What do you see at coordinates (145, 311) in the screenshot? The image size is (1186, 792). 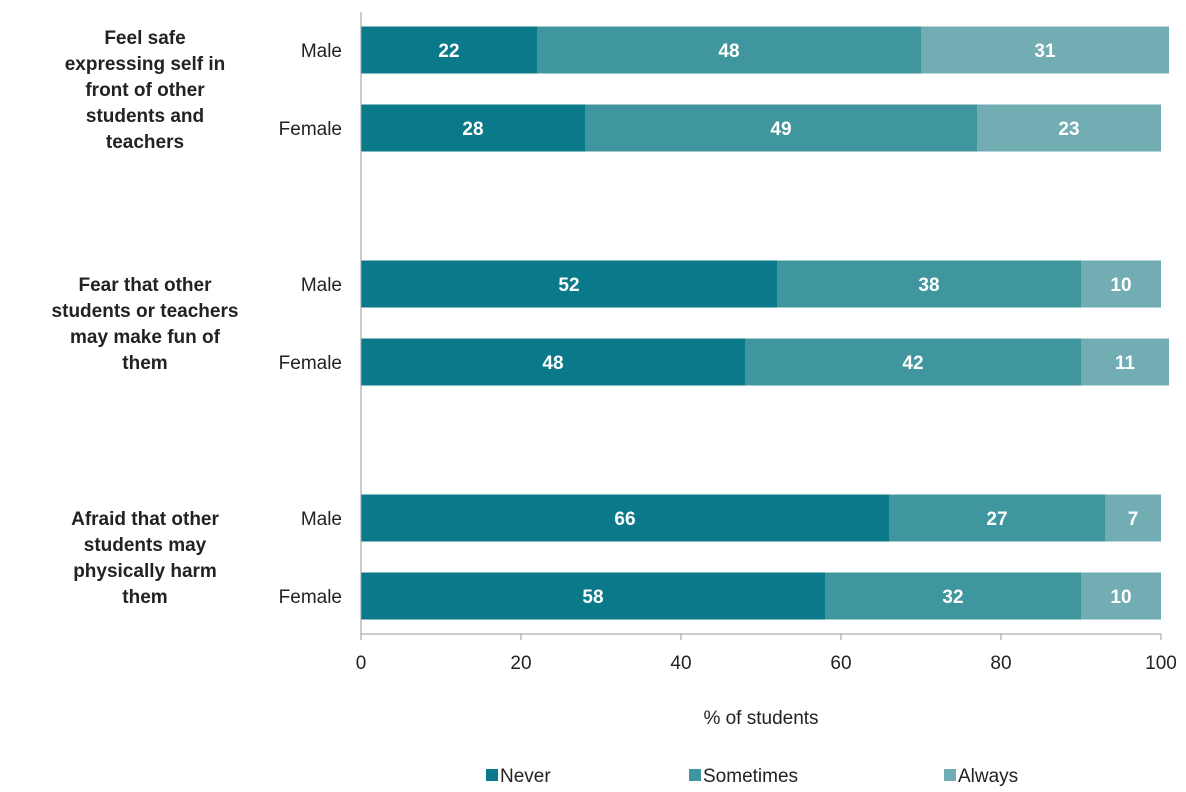 I see `group-label-line: students or teachers` at bounding box center [145, 311].